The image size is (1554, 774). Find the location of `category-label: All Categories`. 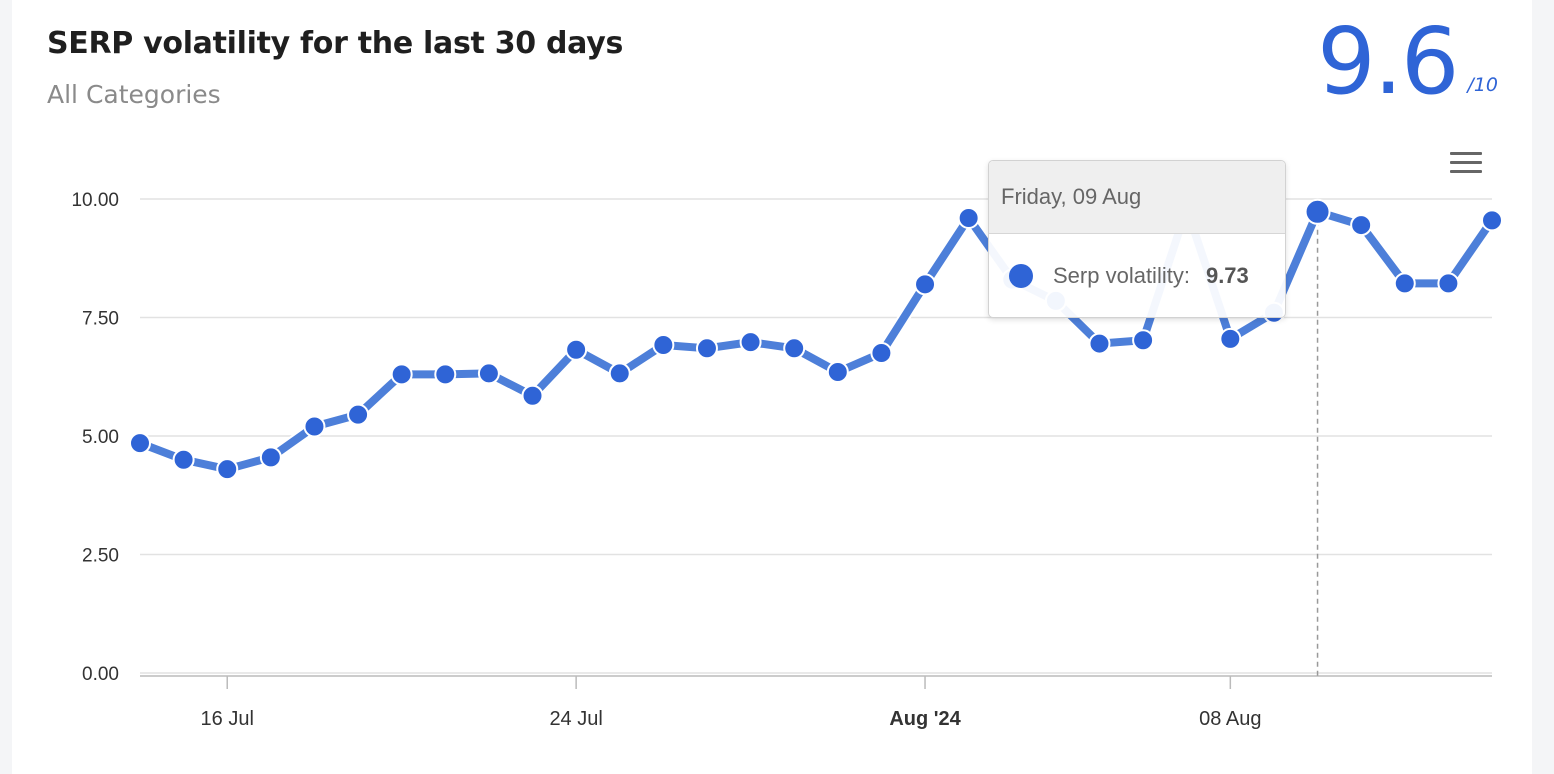

category-label: All Categories is located at coordinates (134, 94).